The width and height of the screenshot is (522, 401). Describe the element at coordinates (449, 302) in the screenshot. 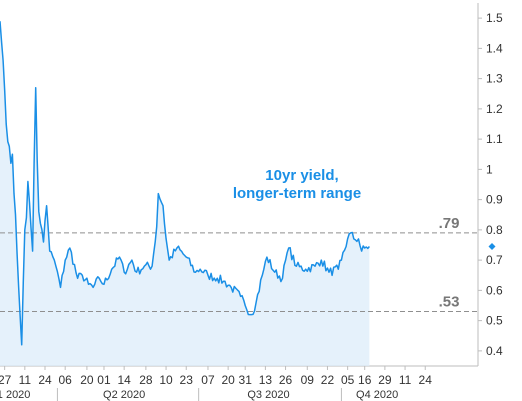

I see `reference-line-label: .53` at that location.